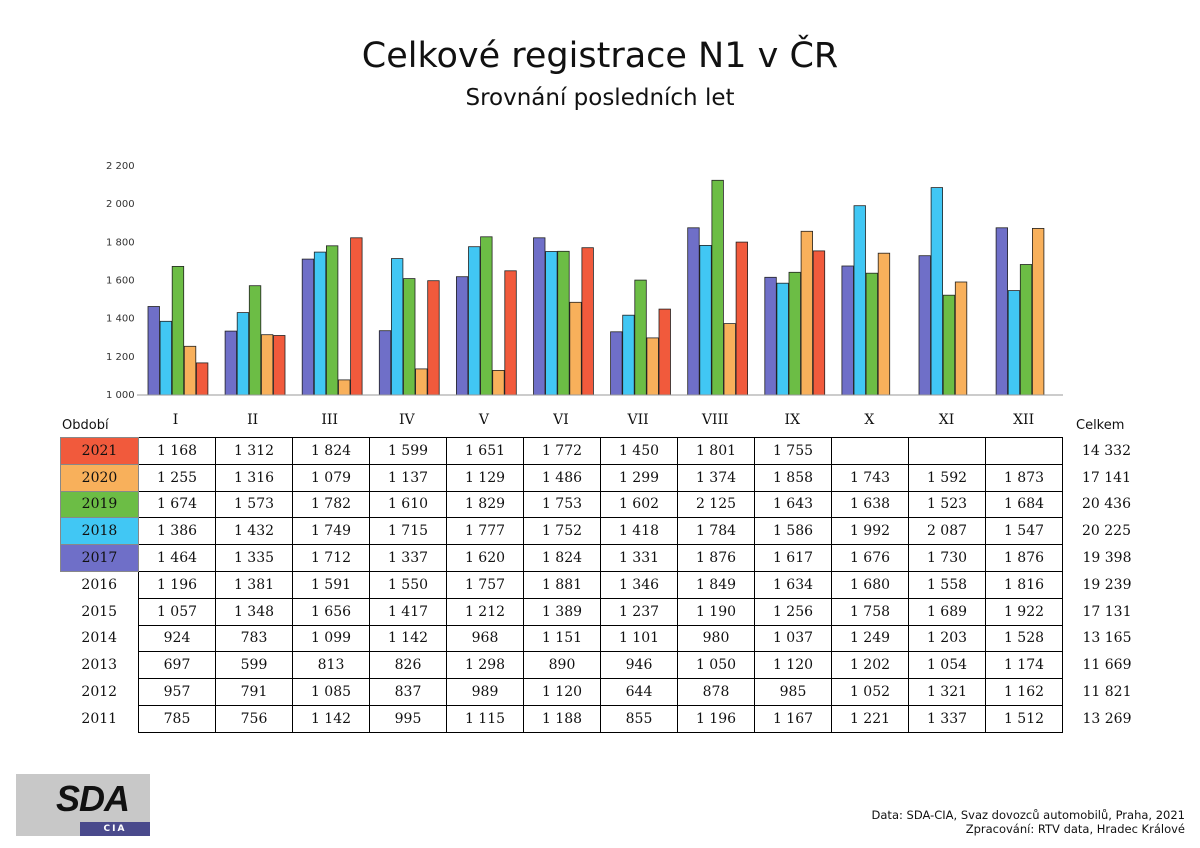 The width and height of the screenshot is (1200, 848). What do you see at coordinates (859, 300) in the screenshot?
I see `bar-2018-X` at bounding box center [859, 300].